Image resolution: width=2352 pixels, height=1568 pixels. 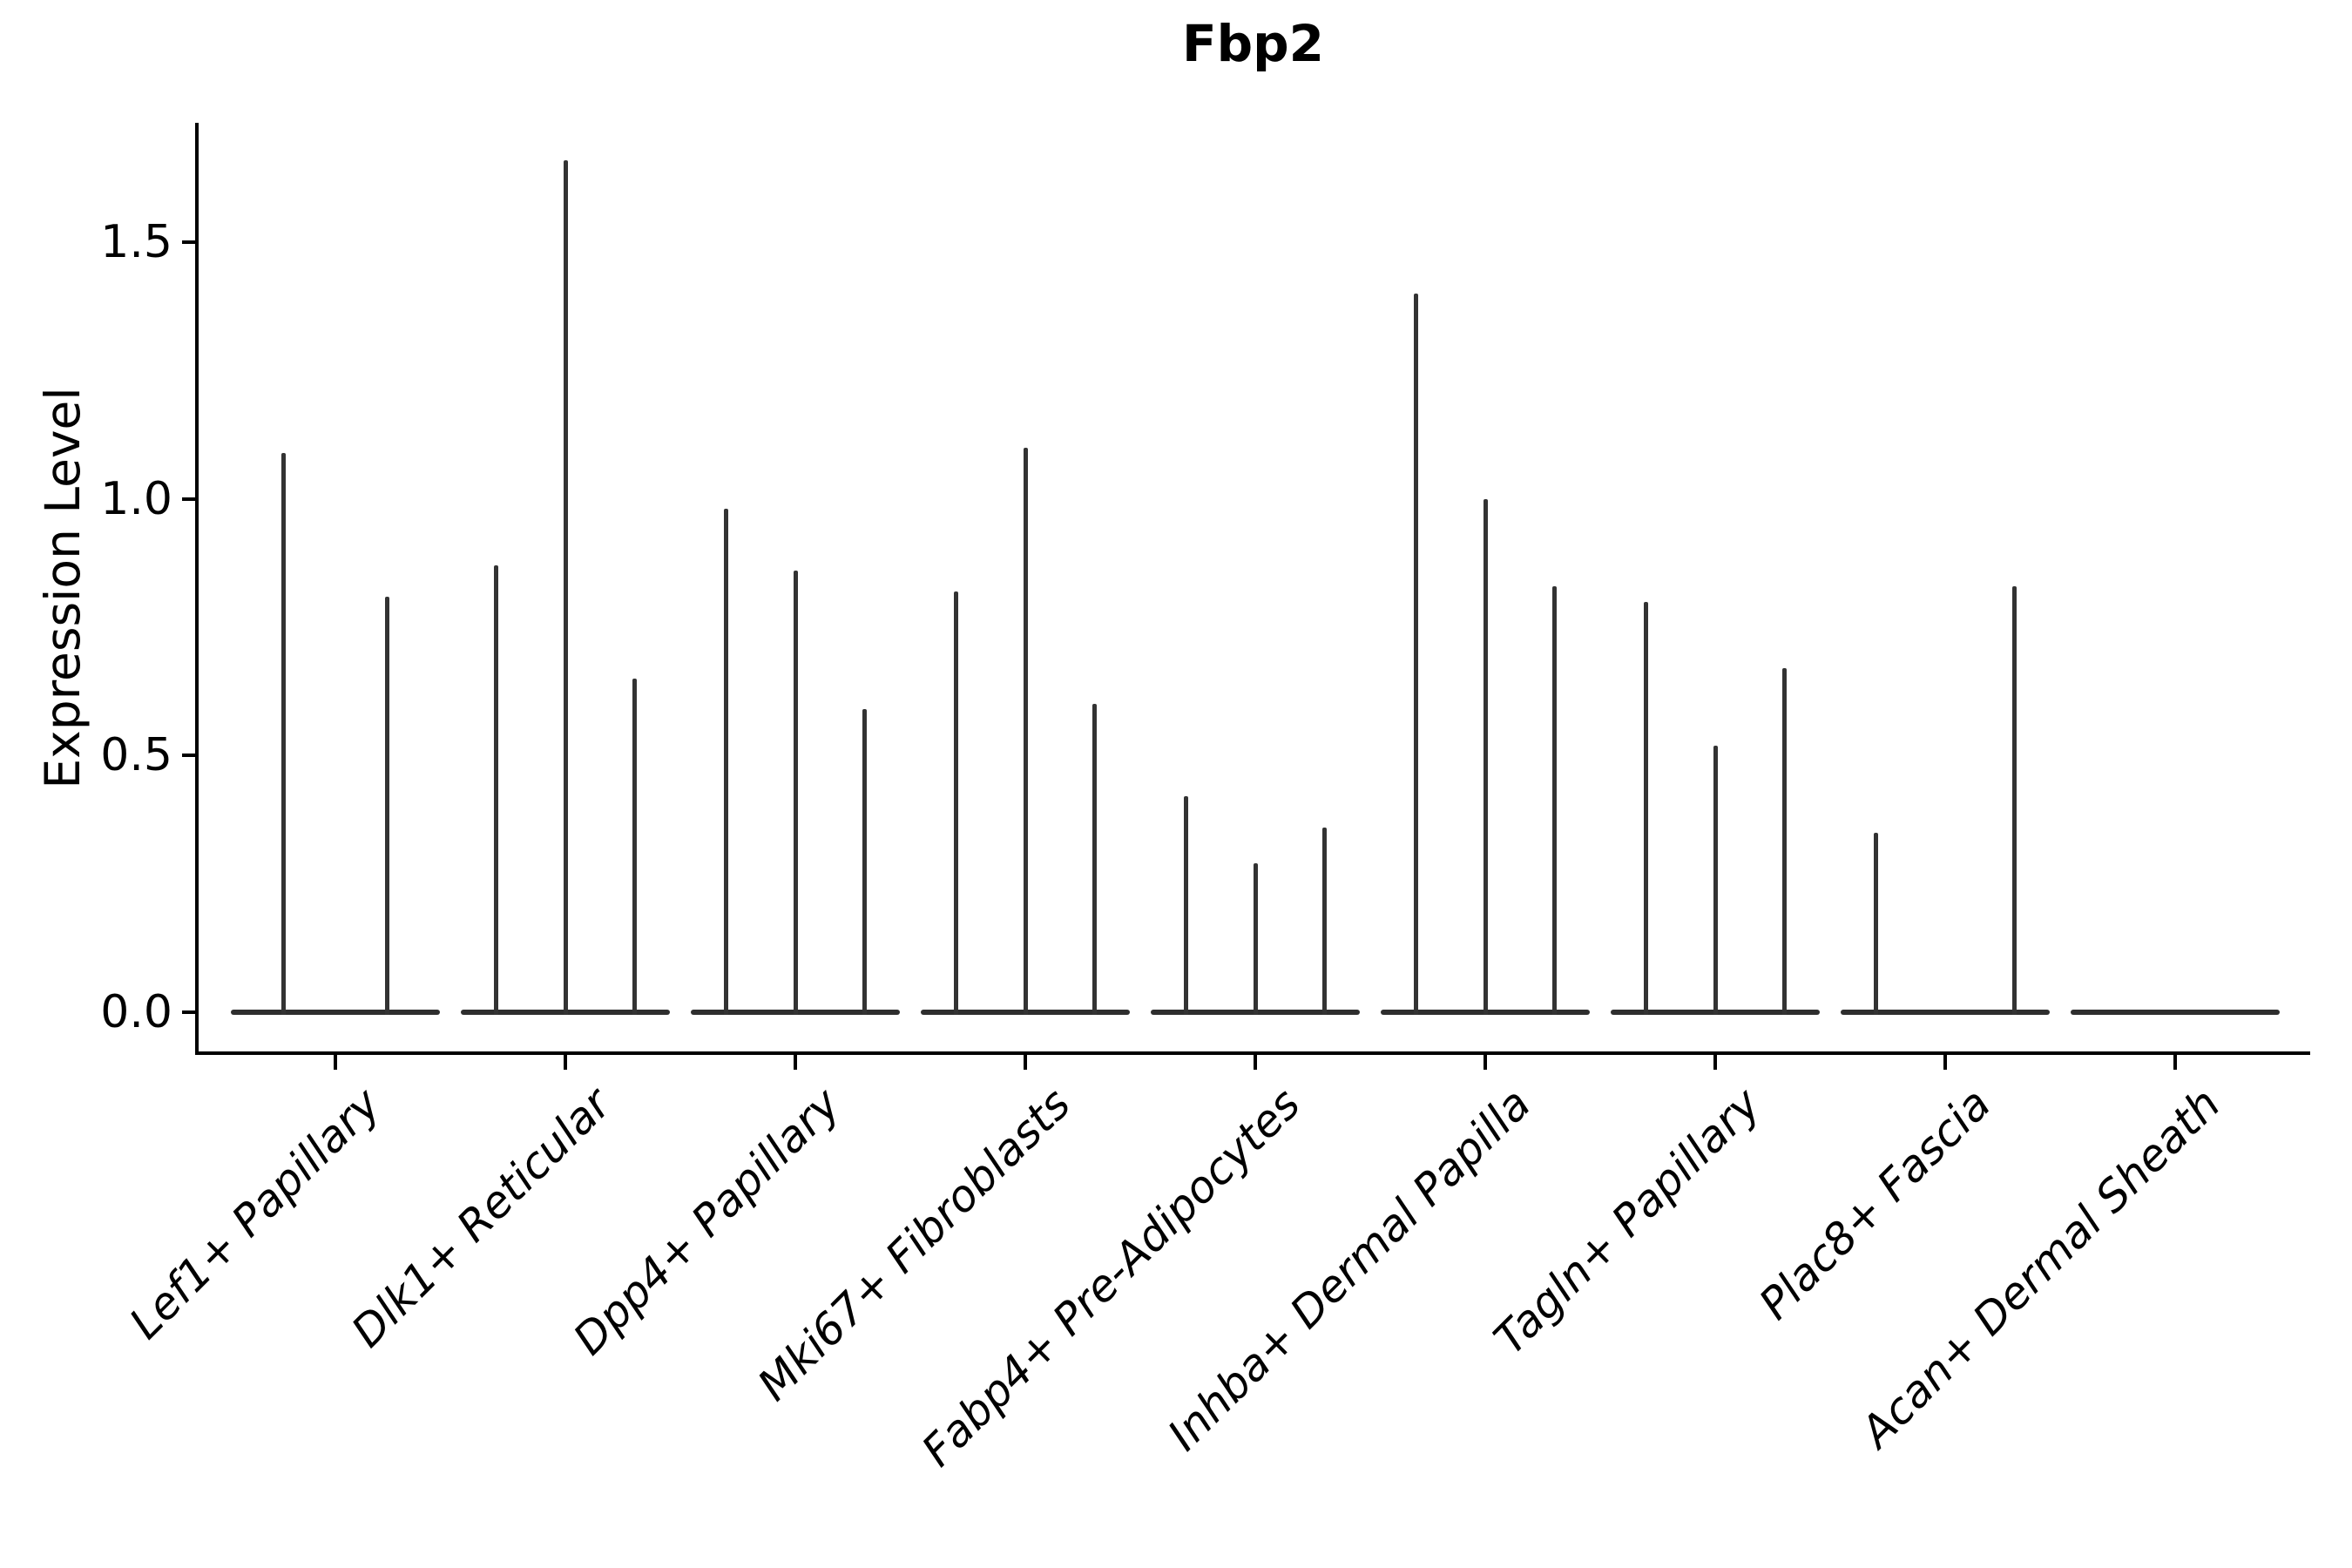 I want to click on plot-title: Fbp2, so click(x=1252, y=44).